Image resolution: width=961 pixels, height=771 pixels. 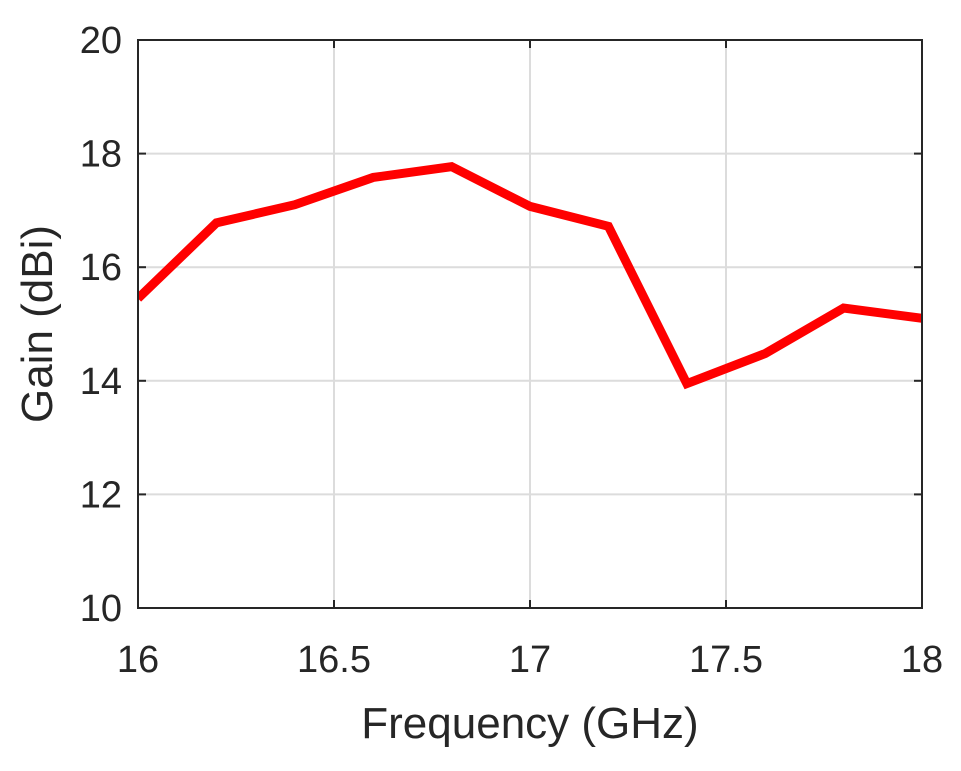 I want to click on y-tick-label: 16, so click(x=101, y=268).